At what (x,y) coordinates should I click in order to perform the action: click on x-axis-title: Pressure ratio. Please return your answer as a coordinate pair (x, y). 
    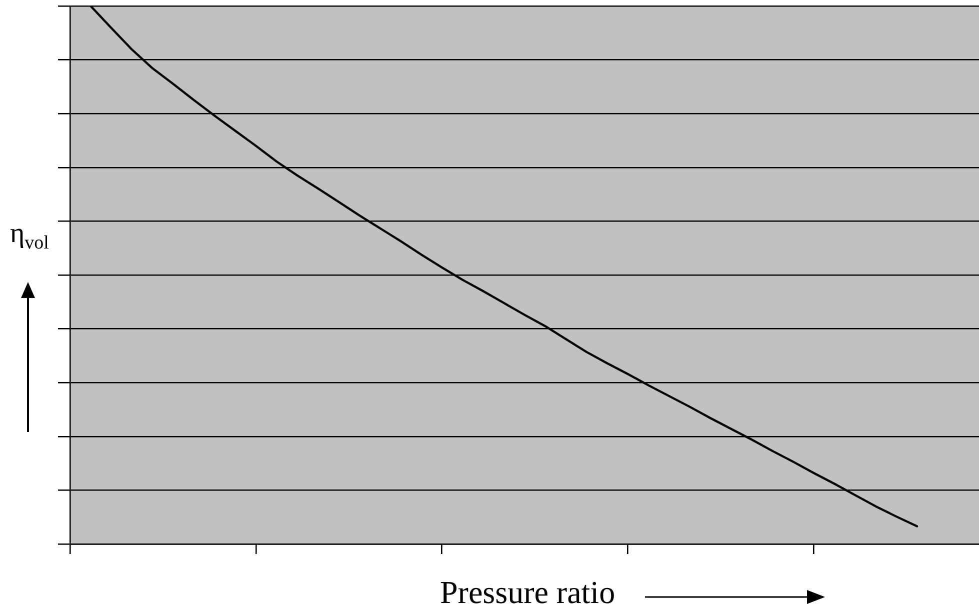
    Looking at the image, I should click on (528, 592).